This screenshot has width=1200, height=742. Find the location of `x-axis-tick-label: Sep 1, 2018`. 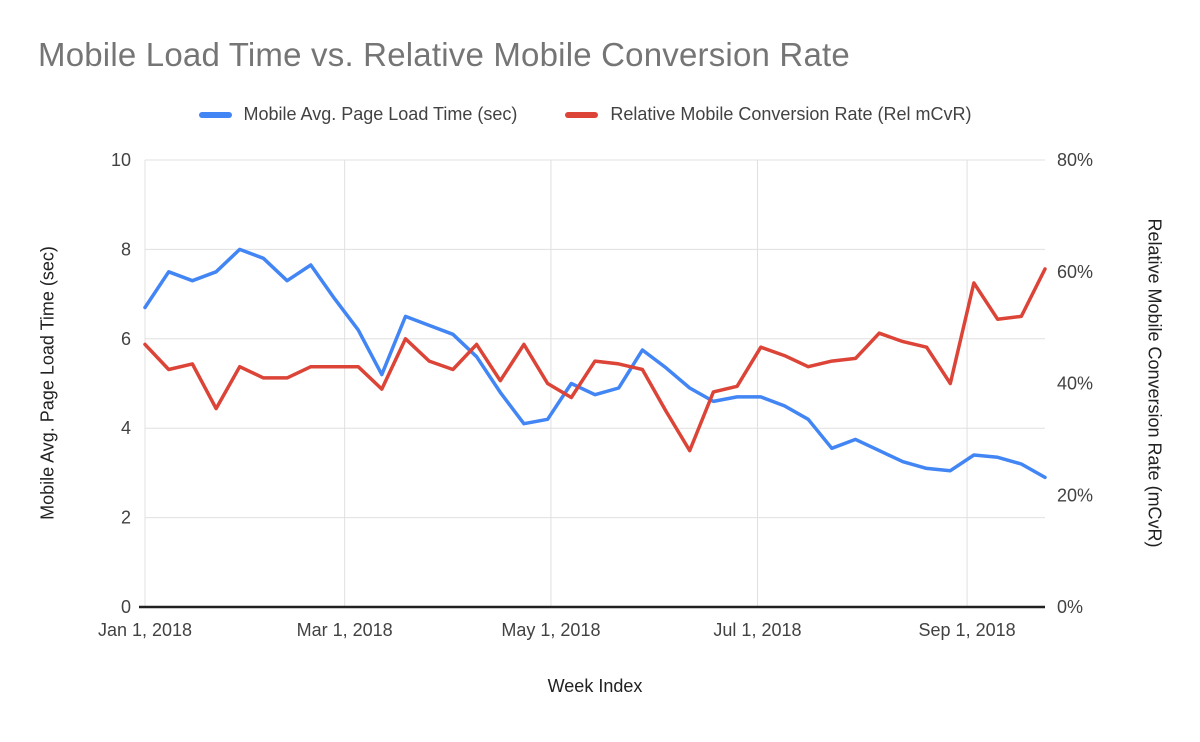

x-axis-tick-label: Sep 1, 2018 is located at coordinates (967, 630).